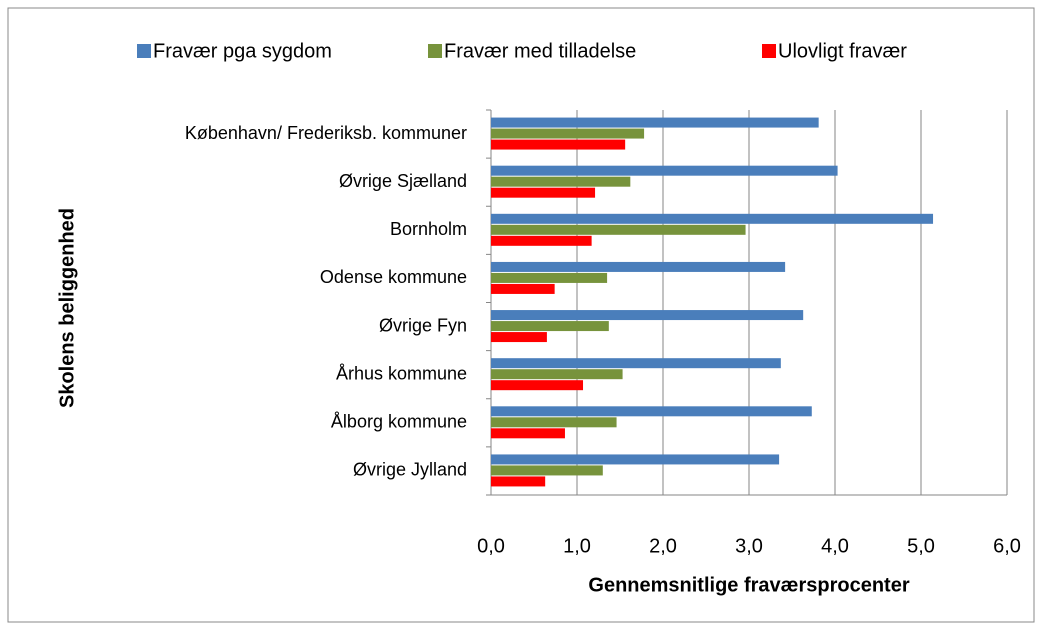 The width and height of the screenshot is (1042, 634). I want to click on y-tick-label: Århus kommune, so click(401, 373).